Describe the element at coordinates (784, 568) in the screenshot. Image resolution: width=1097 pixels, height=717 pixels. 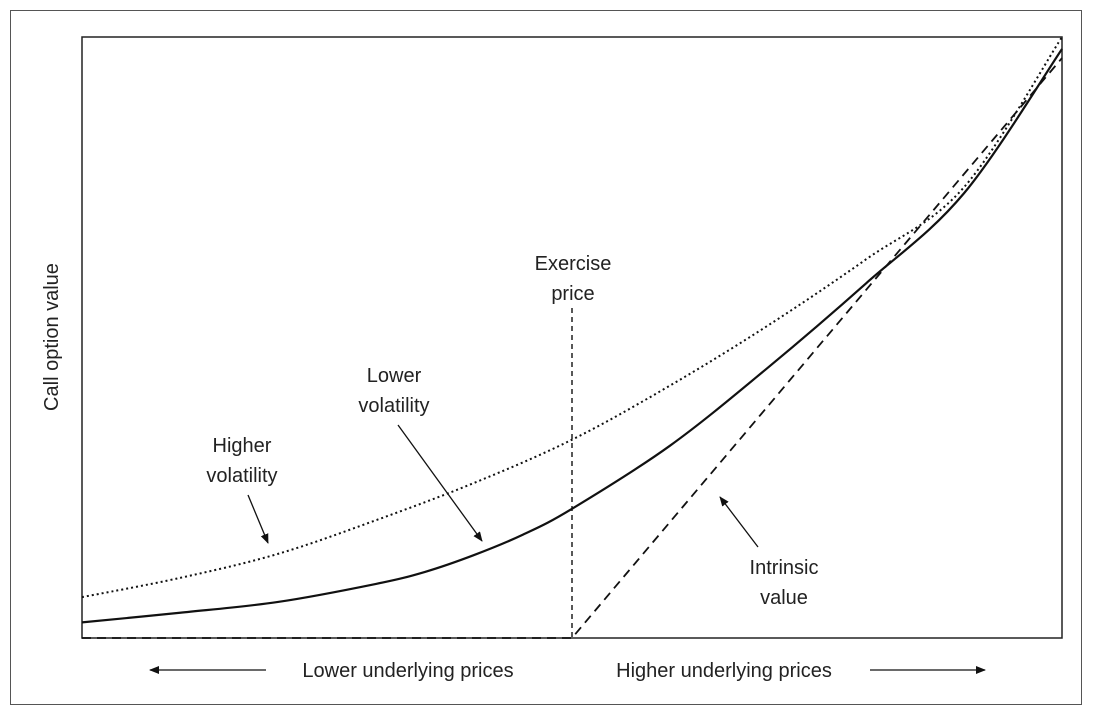
I see `intrinsic-value-label-line1: Intrinsic` at that location.